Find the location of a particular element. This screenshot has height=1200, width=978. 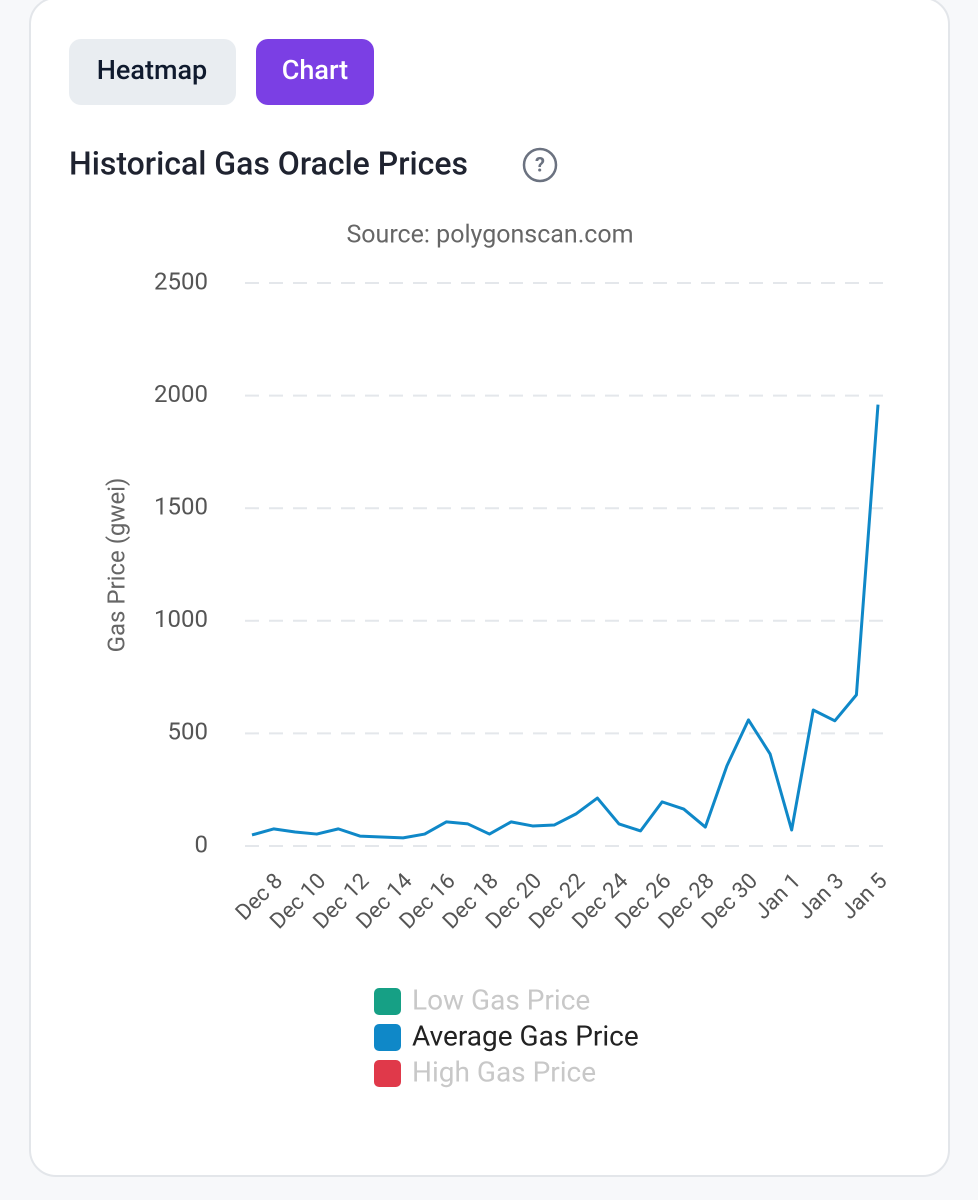

y-tick-label: 2000 is located at coordinates (181, 394).